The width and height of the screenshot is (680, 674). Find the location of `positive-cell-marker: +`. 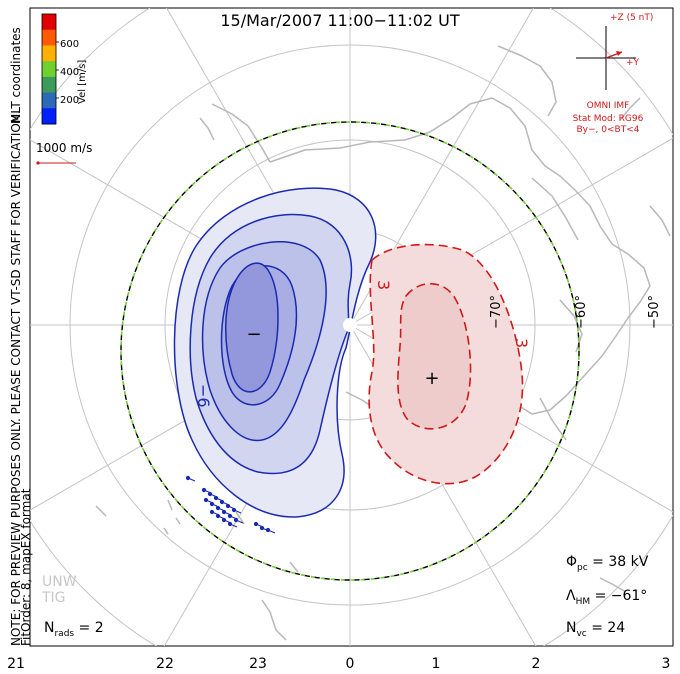

positive-cell-marker: + is located at coordinates (431, 378).